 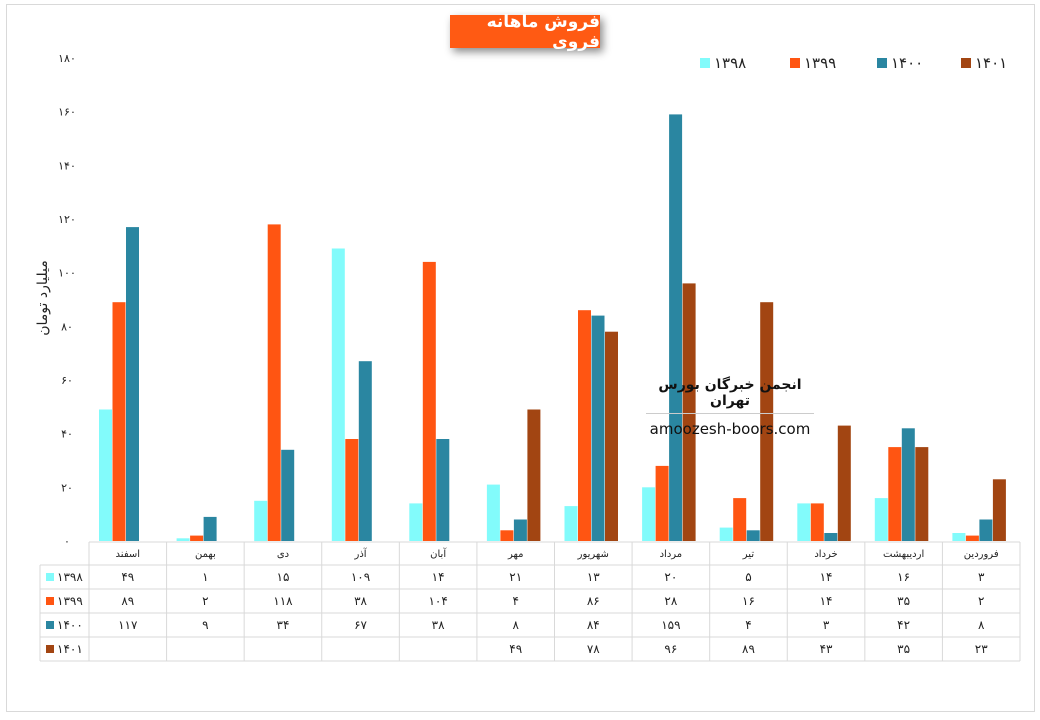 What do you see at coordinates (360, 601) in the screenshot?
I see `table-cell-value: ۳۸` at bounding box center [360, 601].